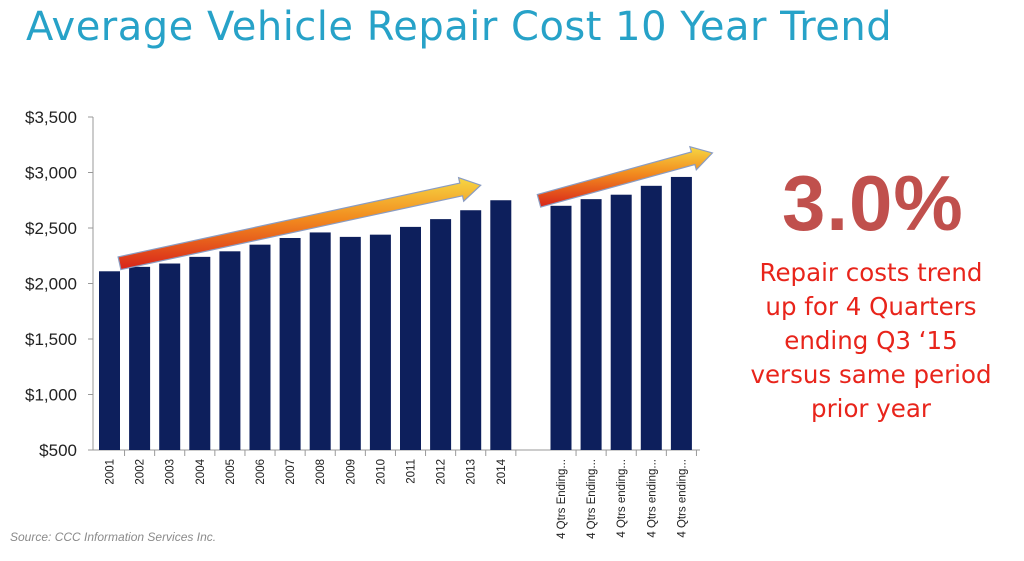  What do you see at coordinates (111, 472) in the screenshot?
I see `x-tick-label: 2001` at bounding box center [111, 472].